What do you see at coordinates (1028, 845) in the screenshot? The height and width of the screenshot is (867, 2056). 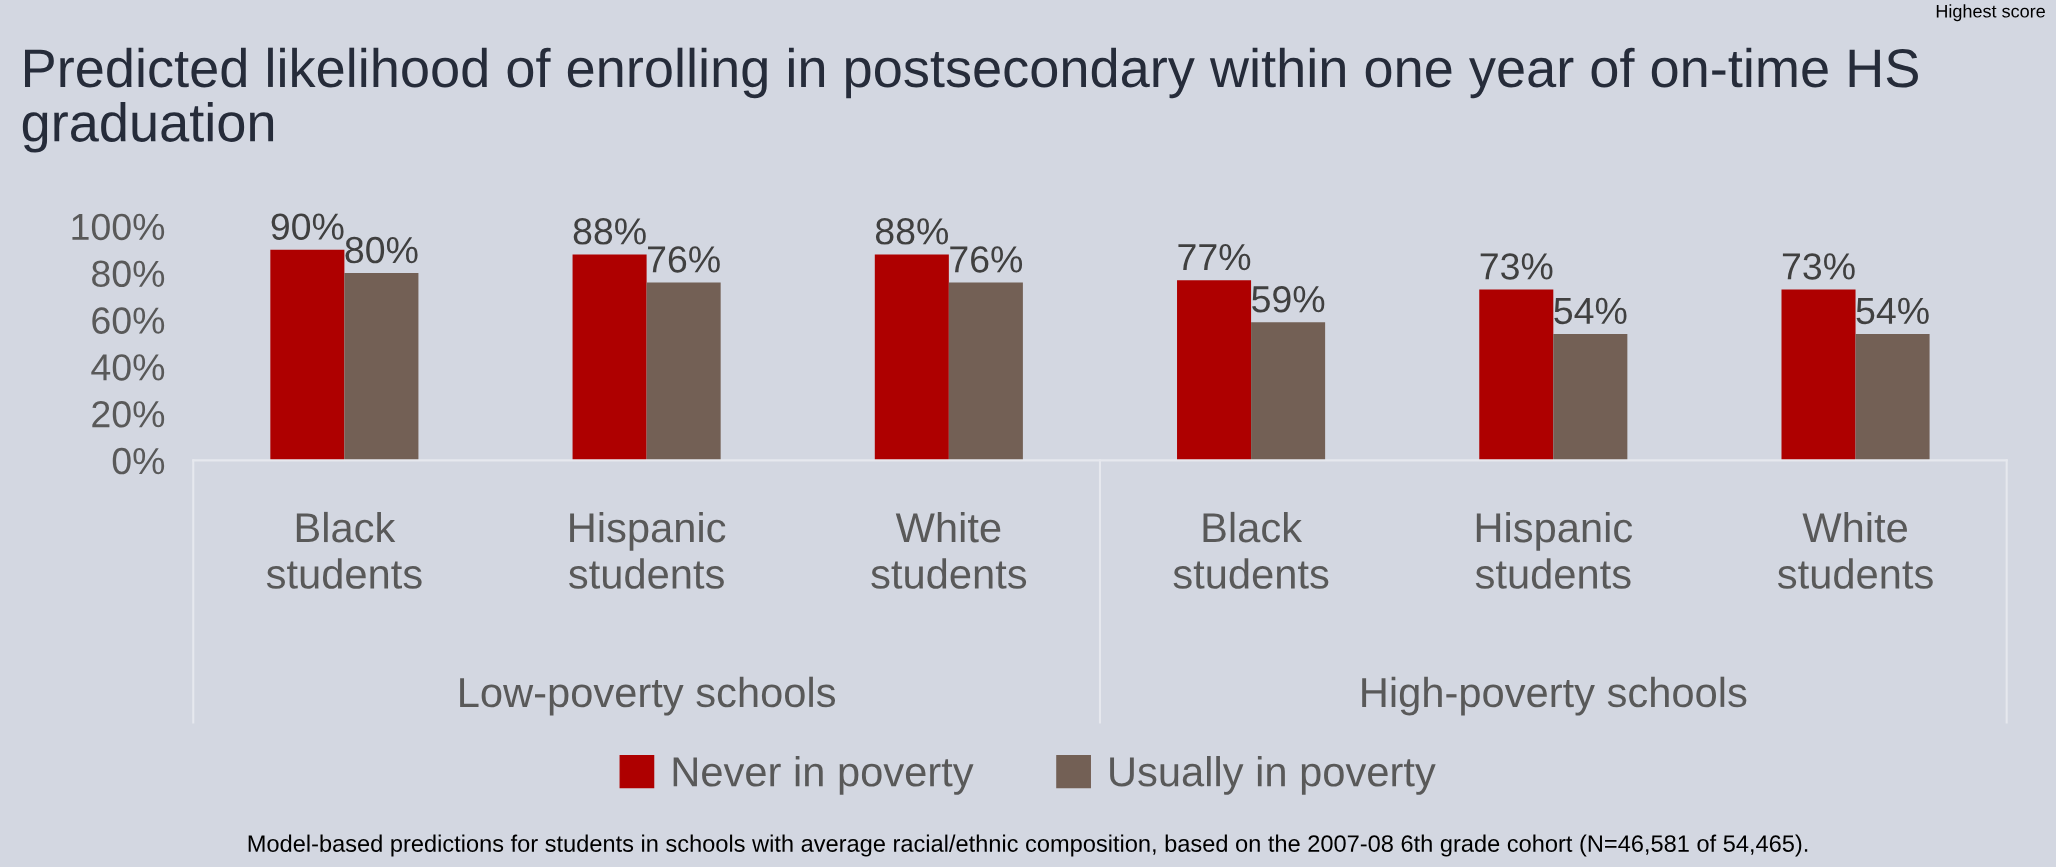 I see `text: Model-based predictions for students in schools with average racial/ethnic composition, based on the 2007-08 6th grade cohort (N=46,581 of 54,465).` at bounding box center [1028, 845].